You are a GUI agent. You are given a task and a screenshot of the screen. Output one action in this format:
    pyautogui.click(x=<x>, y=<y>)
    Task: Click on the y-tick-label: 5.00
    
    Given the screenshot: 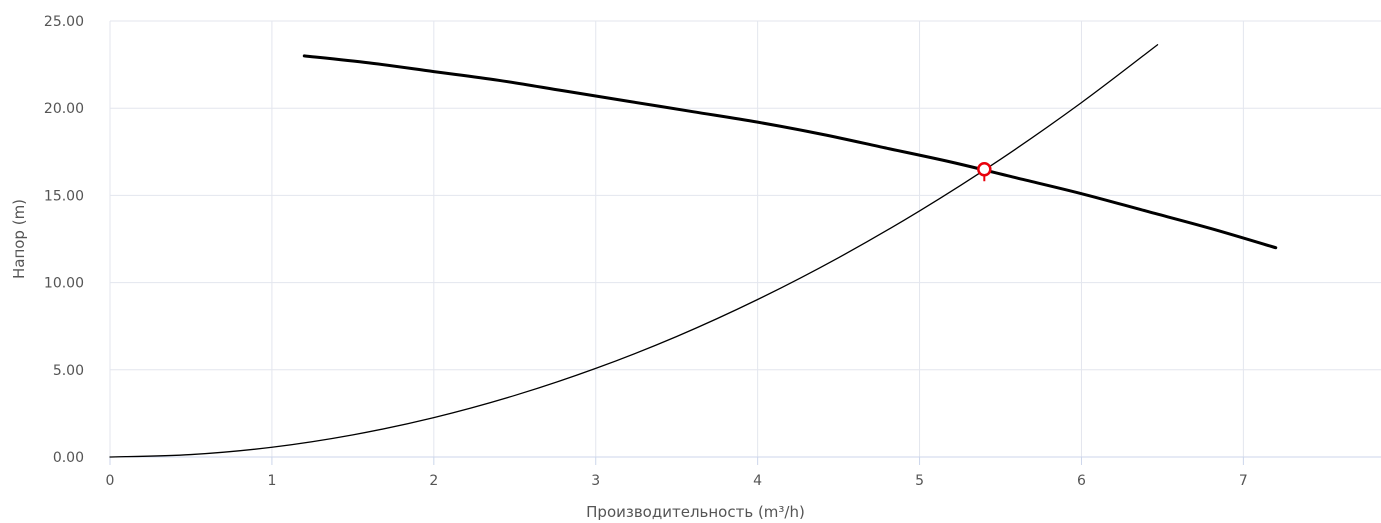 What is the action you would take?
    pyautogui.click(x=68, y=371)
    